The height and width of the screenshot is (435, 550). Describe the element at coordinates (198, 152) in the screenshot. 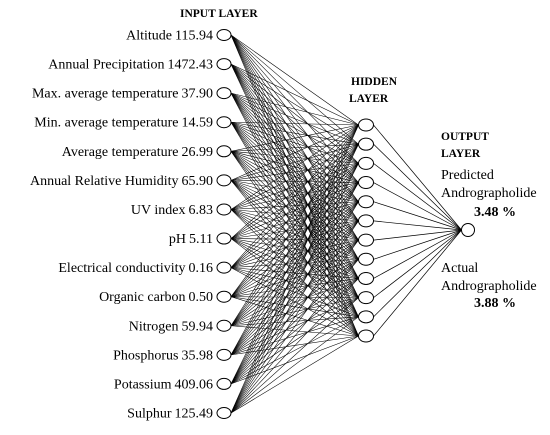

I see `input-value-5: 26.99` at that location.